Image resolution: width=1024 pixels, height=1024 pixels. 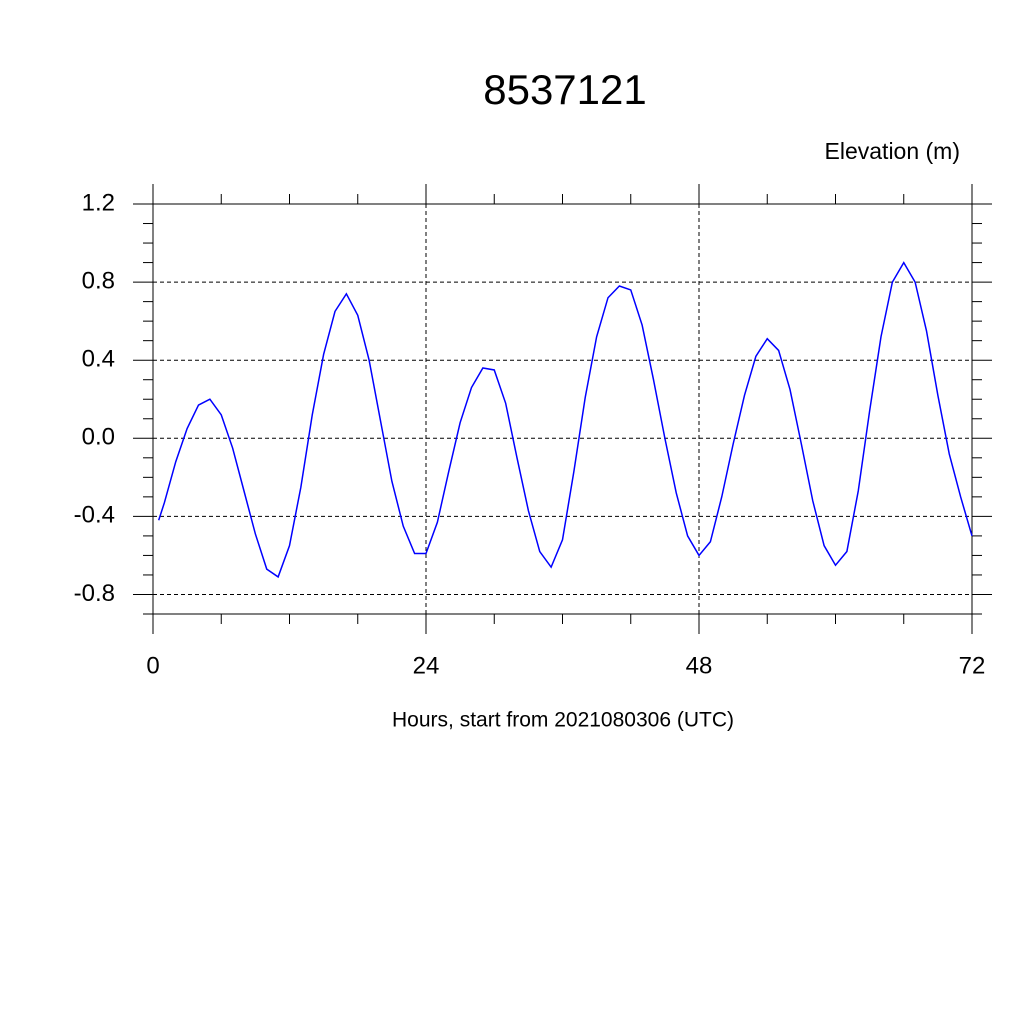 What do you see at coordinates (892, 151) in the screenshot?
I see `y-axis-label: Elevation (m)` at bounding box center [892, 151].